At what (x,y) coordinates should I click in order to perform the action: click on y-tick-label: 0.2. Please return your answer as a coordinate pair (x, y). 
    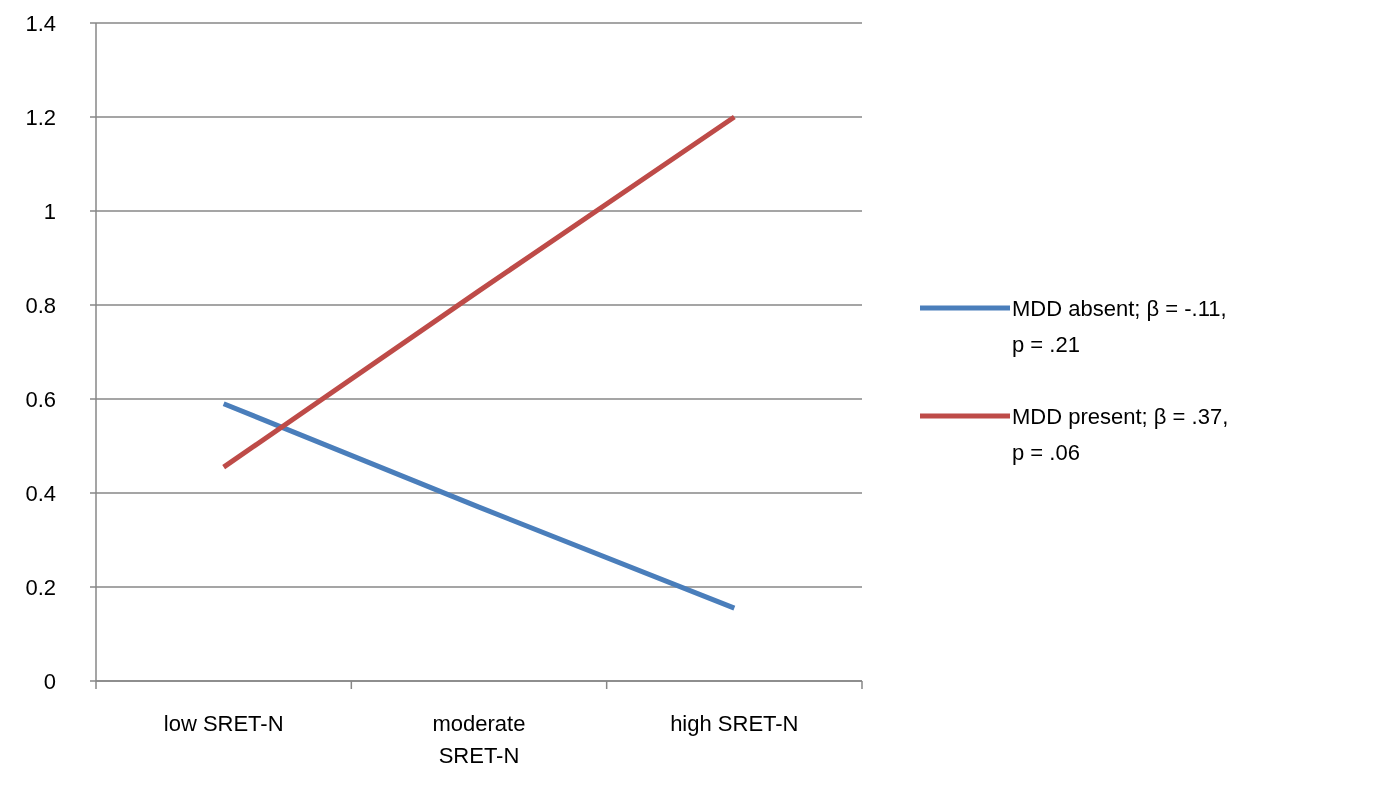
    Looking at the image, I should click on (40, 587).